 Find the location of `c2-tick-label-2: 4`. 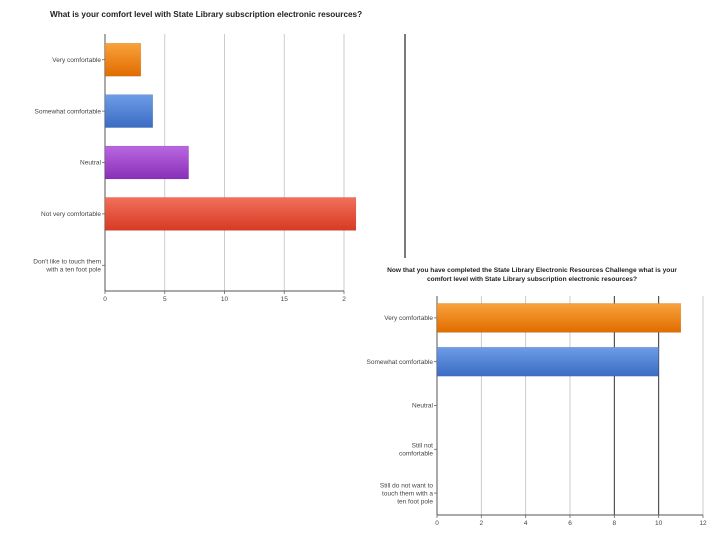

c2-tick-label-2: 4 is located at coordinates (526, 523).